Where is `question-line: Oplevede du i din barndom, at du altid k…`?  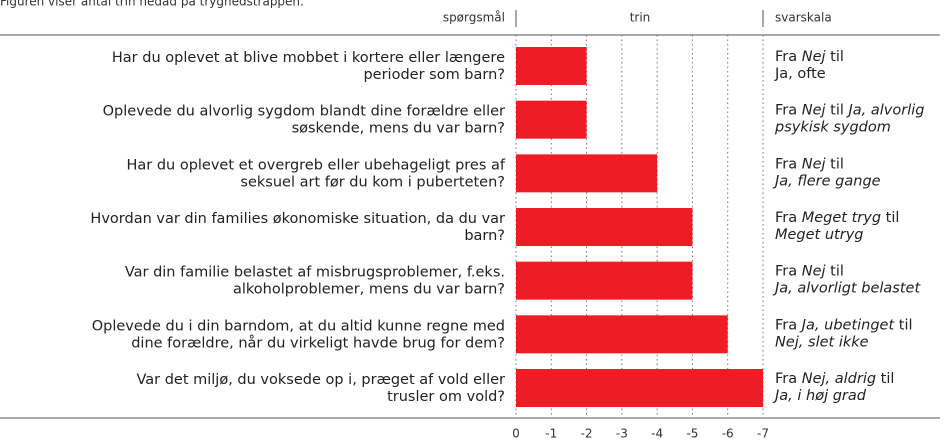 question-line: Oplevede du i din barndom, at du altid k… is located at coordinates (298, 326).